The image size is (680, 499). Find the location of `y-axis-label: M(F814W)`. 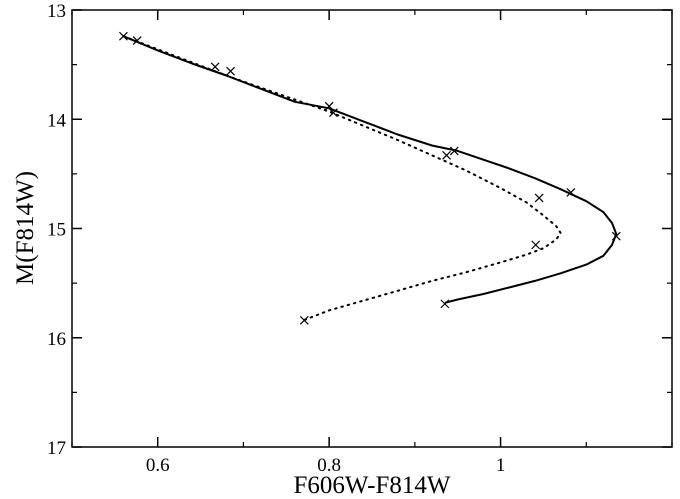

y-axis-label: M(F814W) is located at coordinates (25, 228).